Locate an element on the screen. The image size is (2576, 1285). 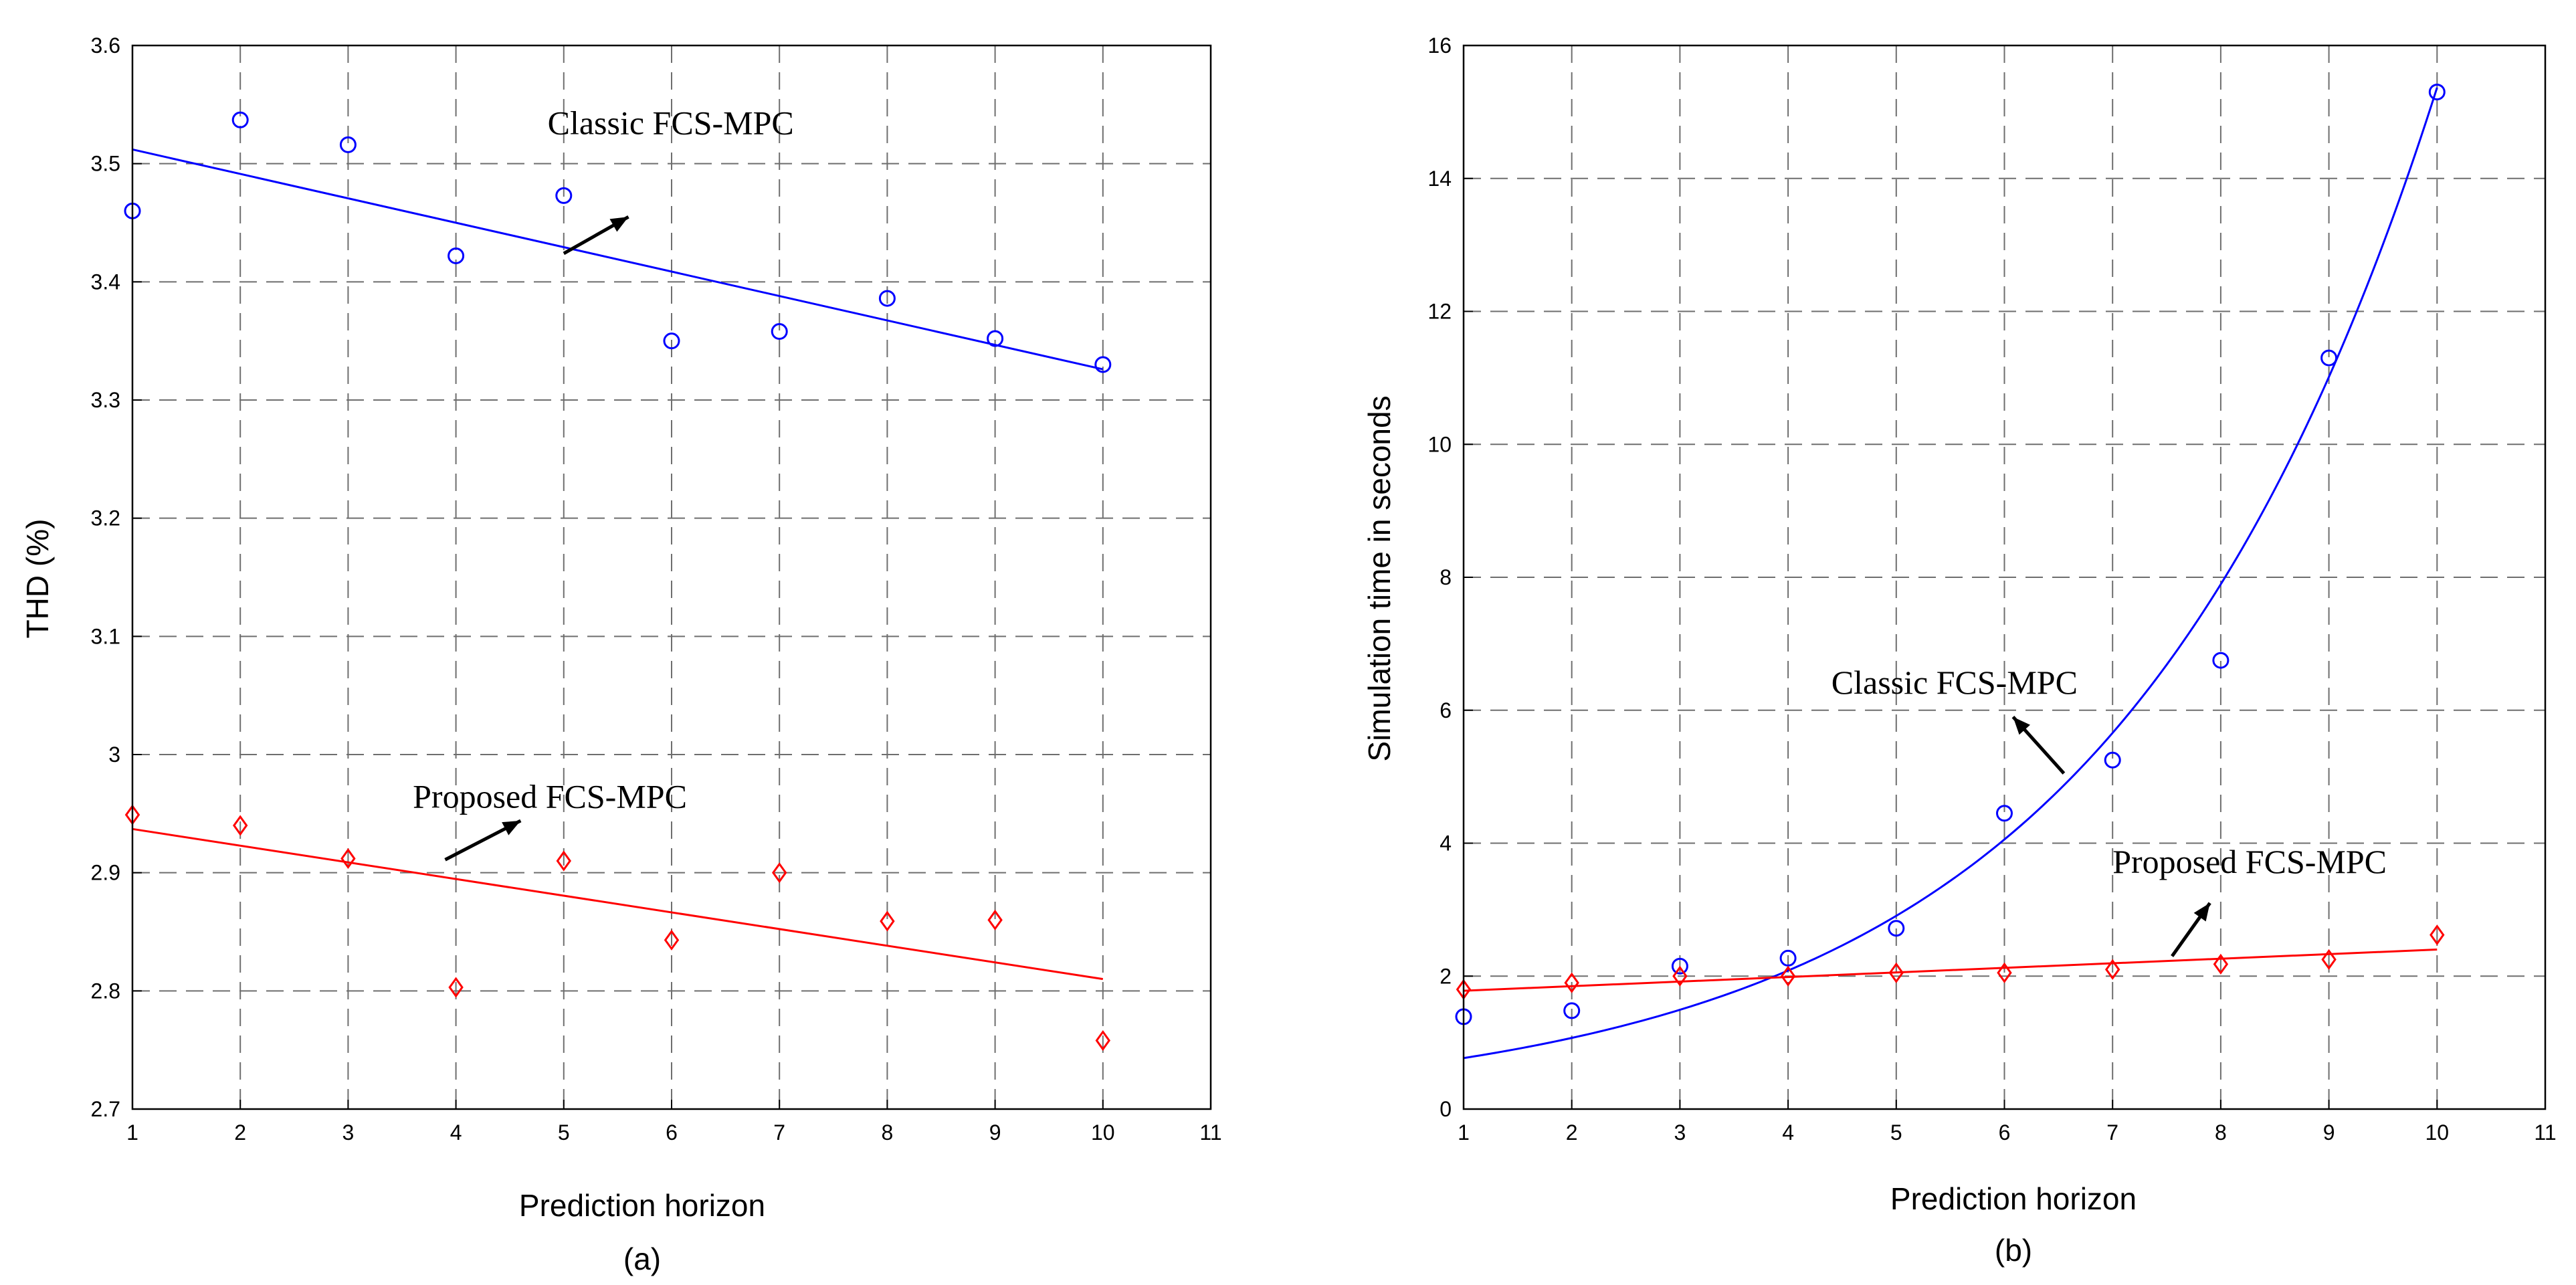
y-tick-label: 2.7 is located at coordinates (105, 1109).